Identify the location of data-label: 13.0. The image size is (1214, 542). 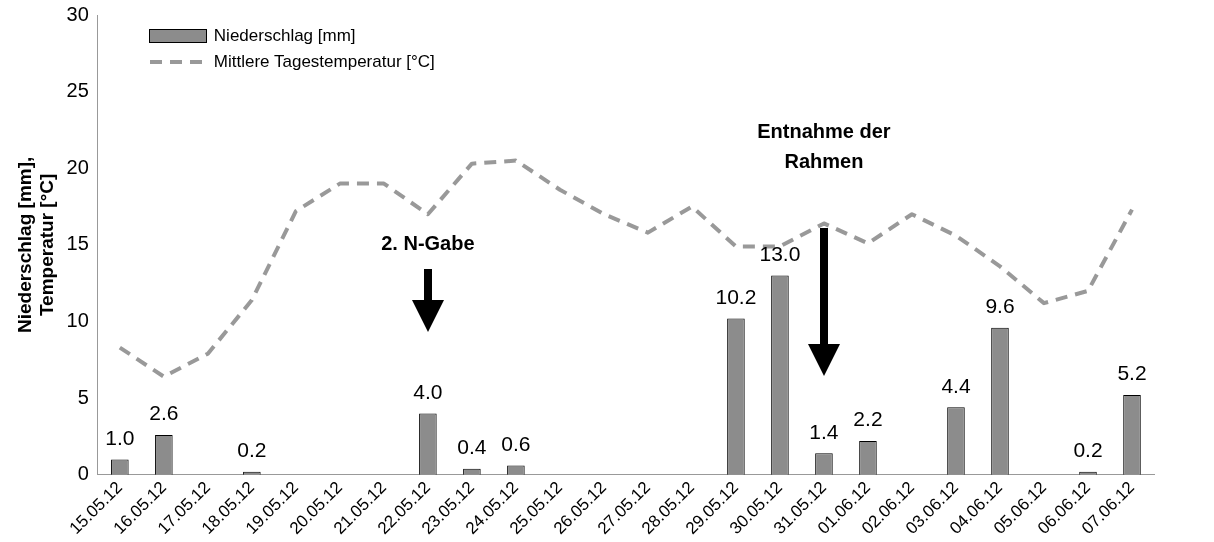
(780, 253).